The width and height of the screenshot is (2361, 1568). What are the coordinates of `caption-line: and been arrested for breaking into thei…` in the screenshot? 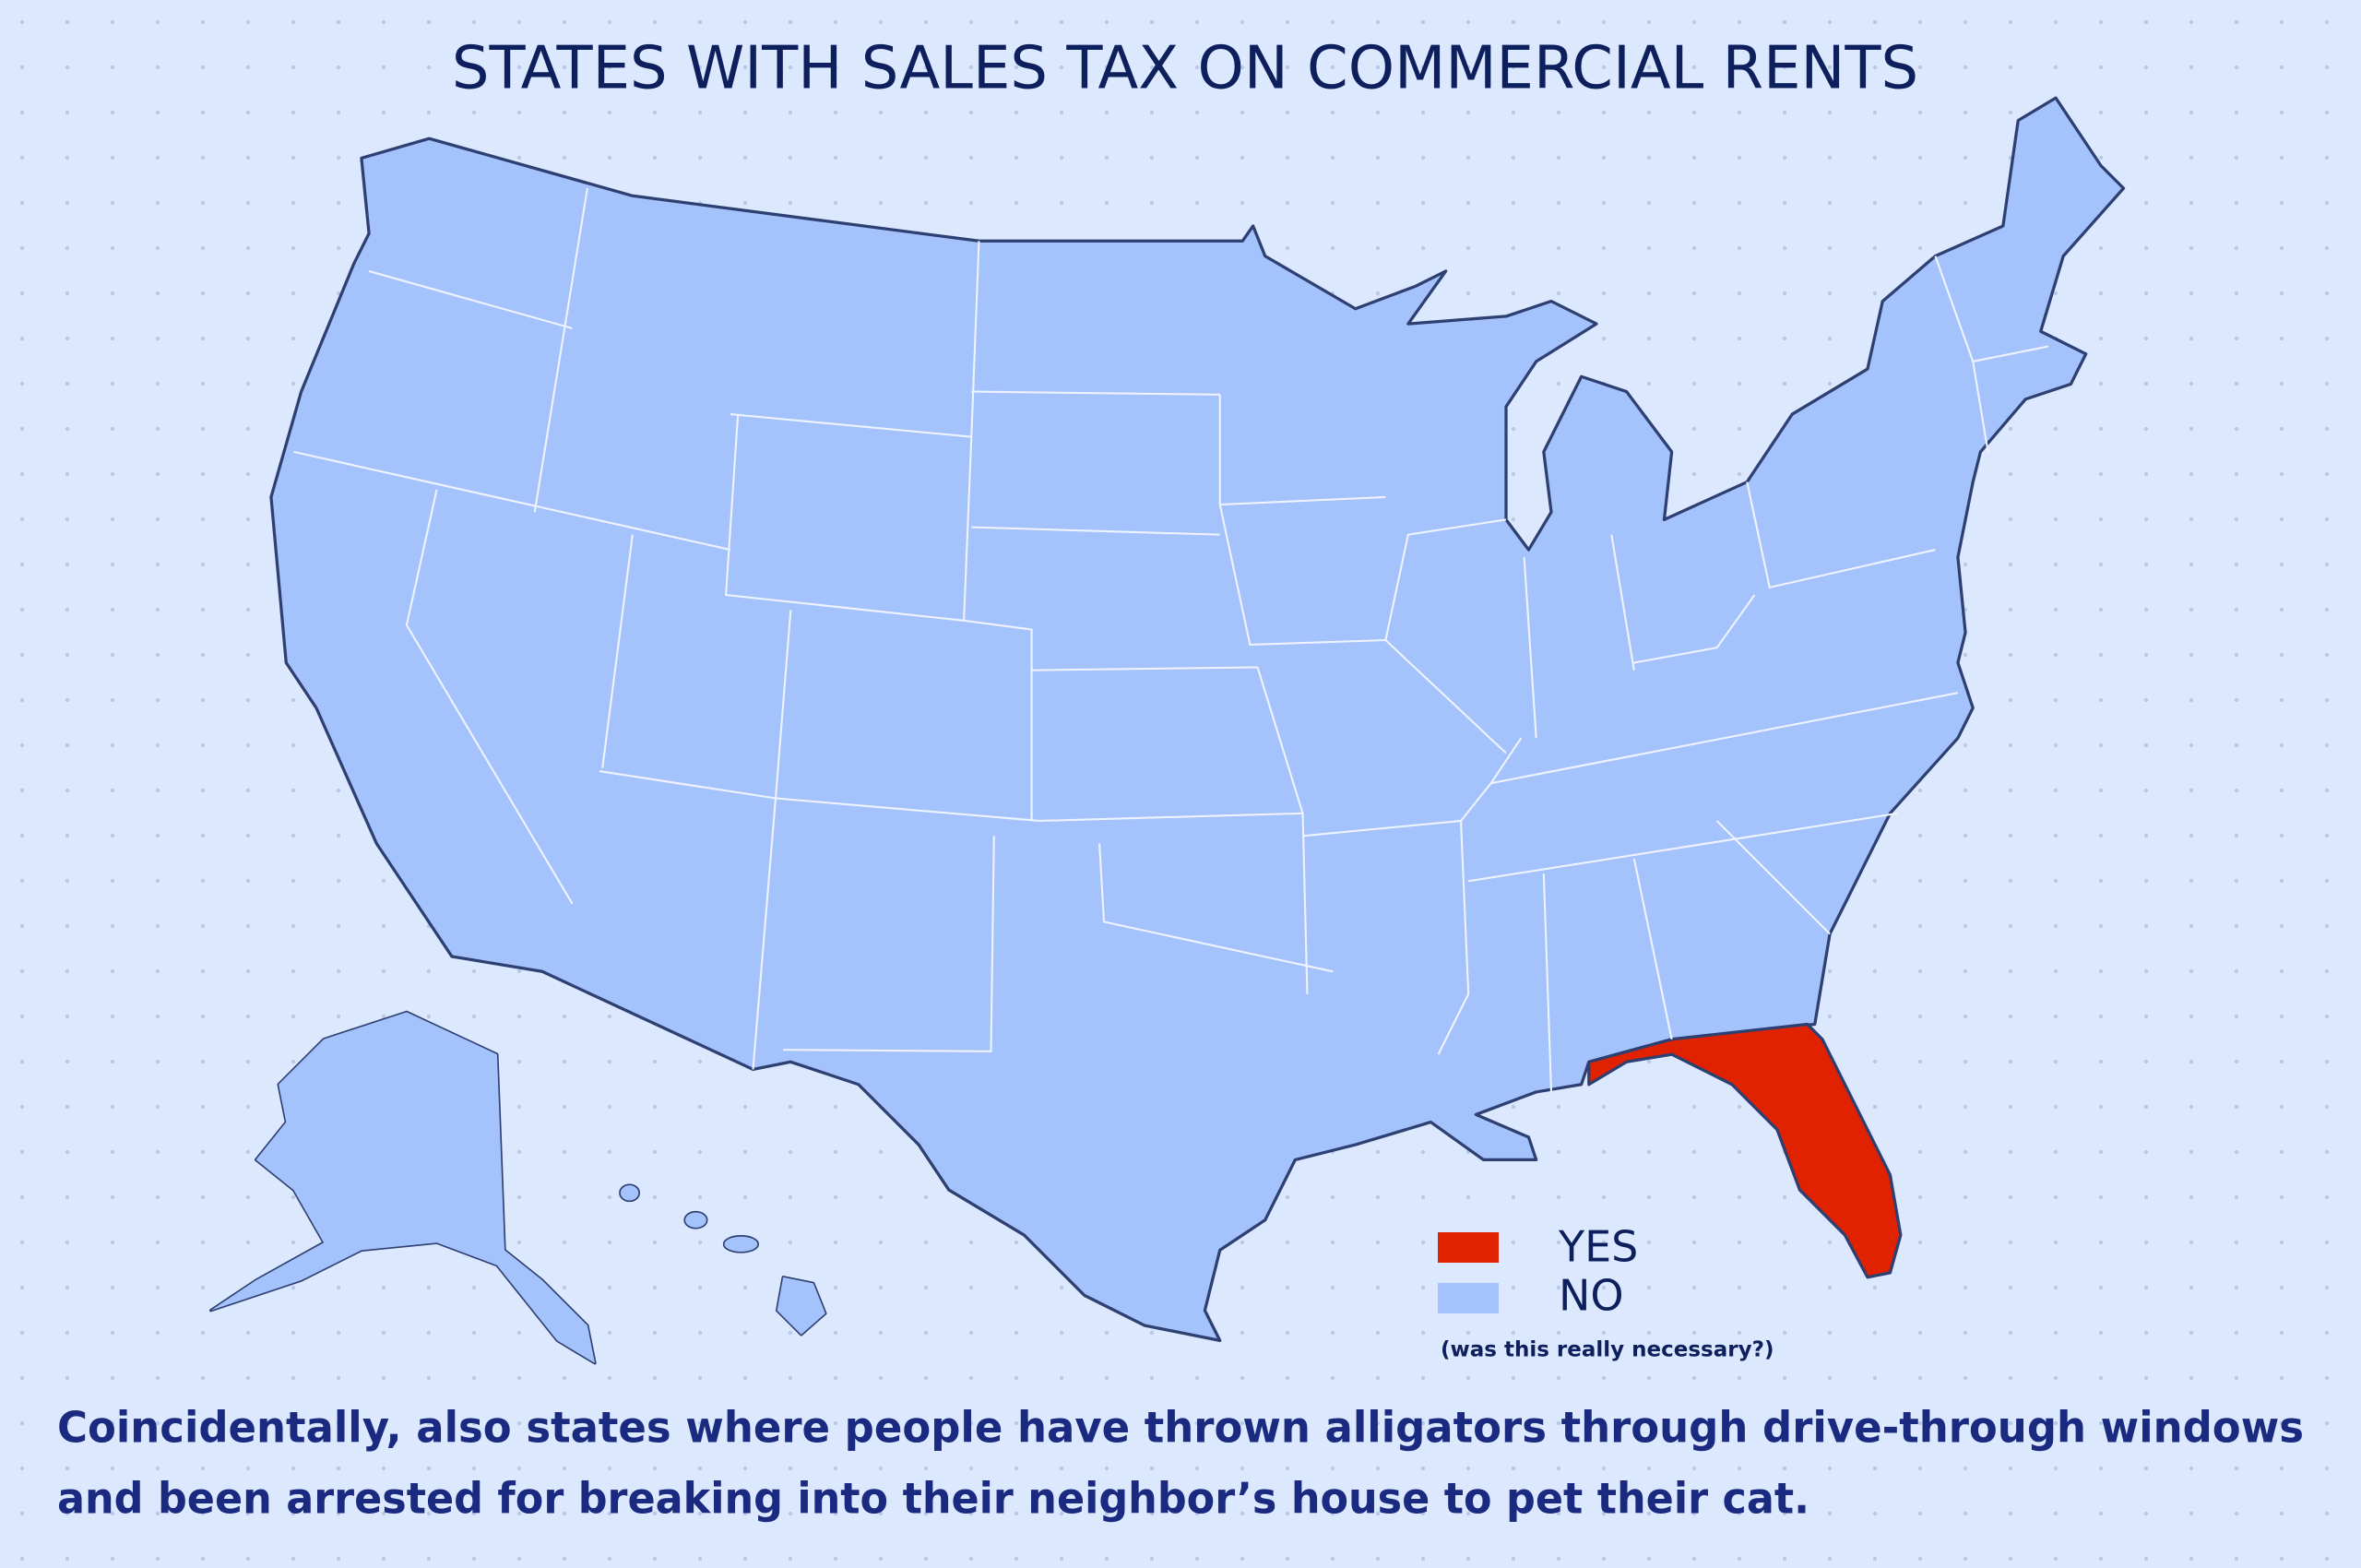 It's located at (933, 1499).